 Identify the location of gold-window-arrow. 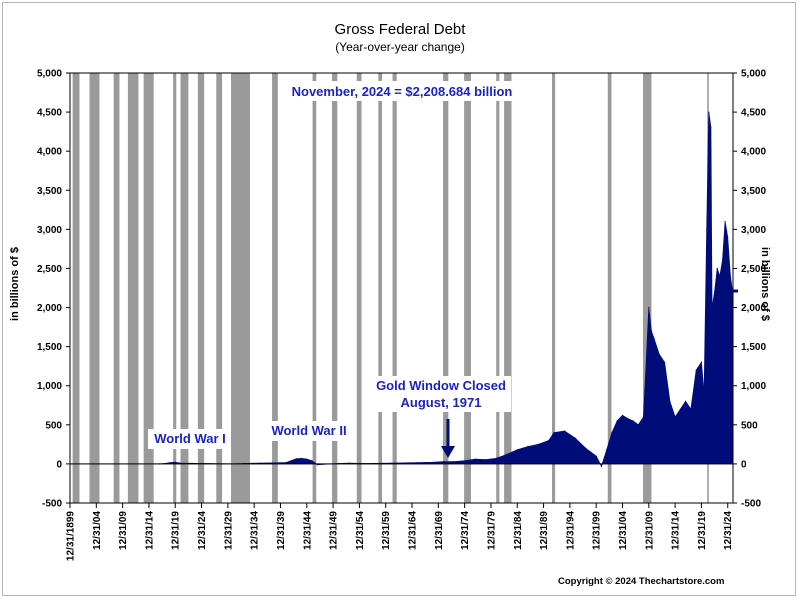
(448, 438).